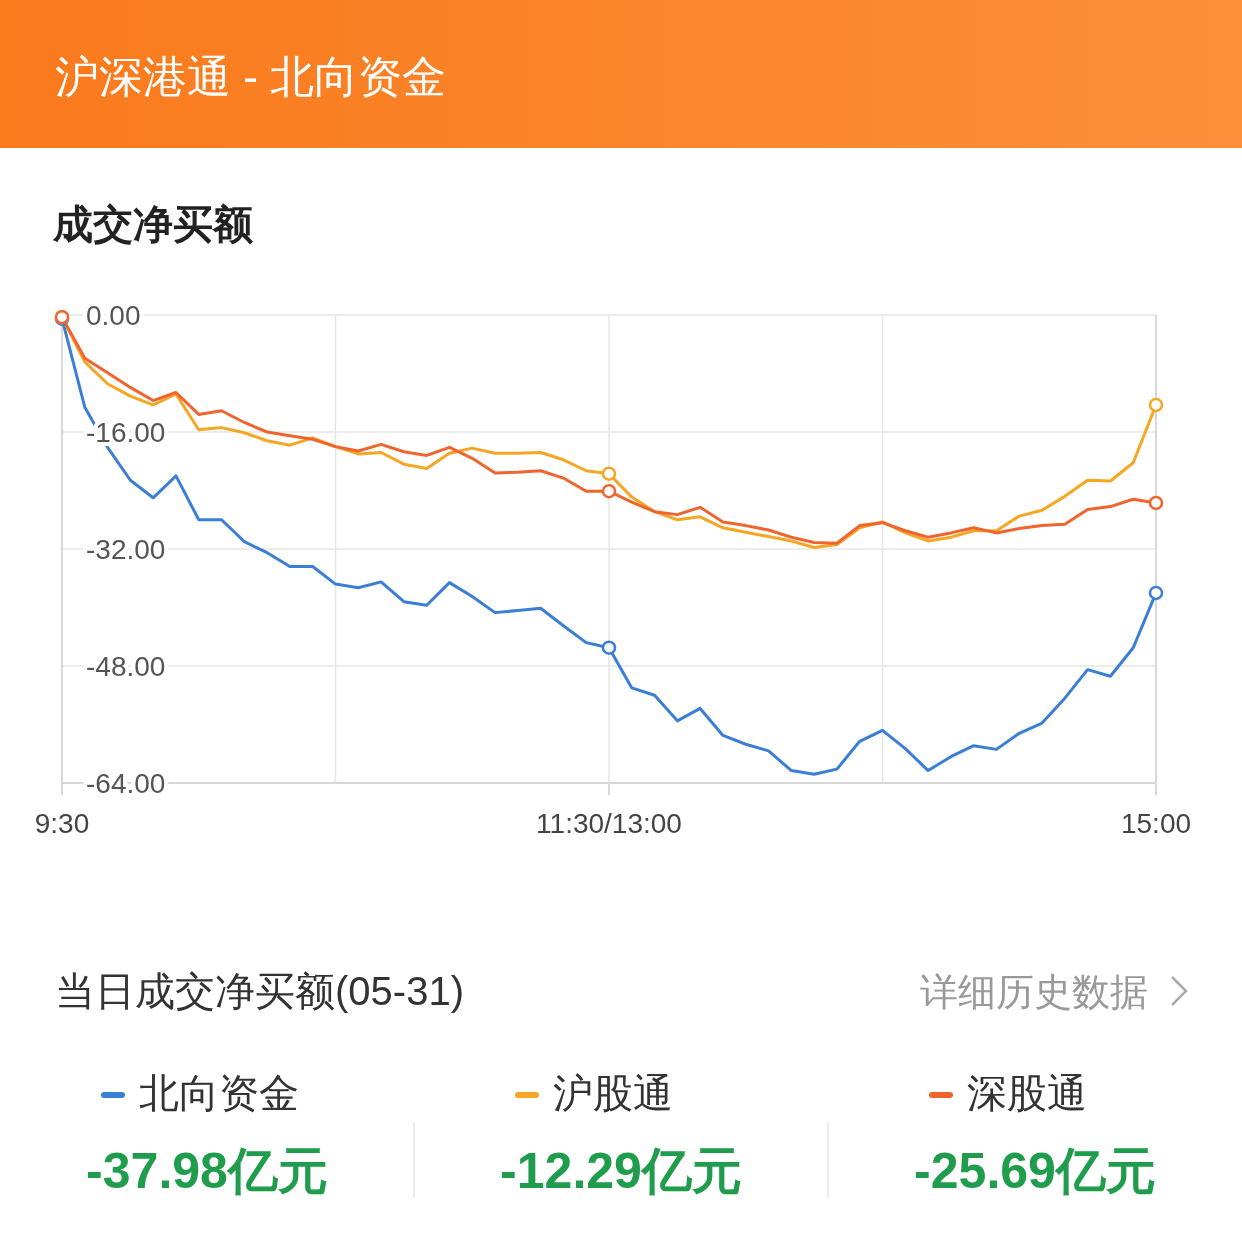  Describe the element at coordinates (1034, 992) in the screenshot. I see `text: 详细历史数据` at that location.